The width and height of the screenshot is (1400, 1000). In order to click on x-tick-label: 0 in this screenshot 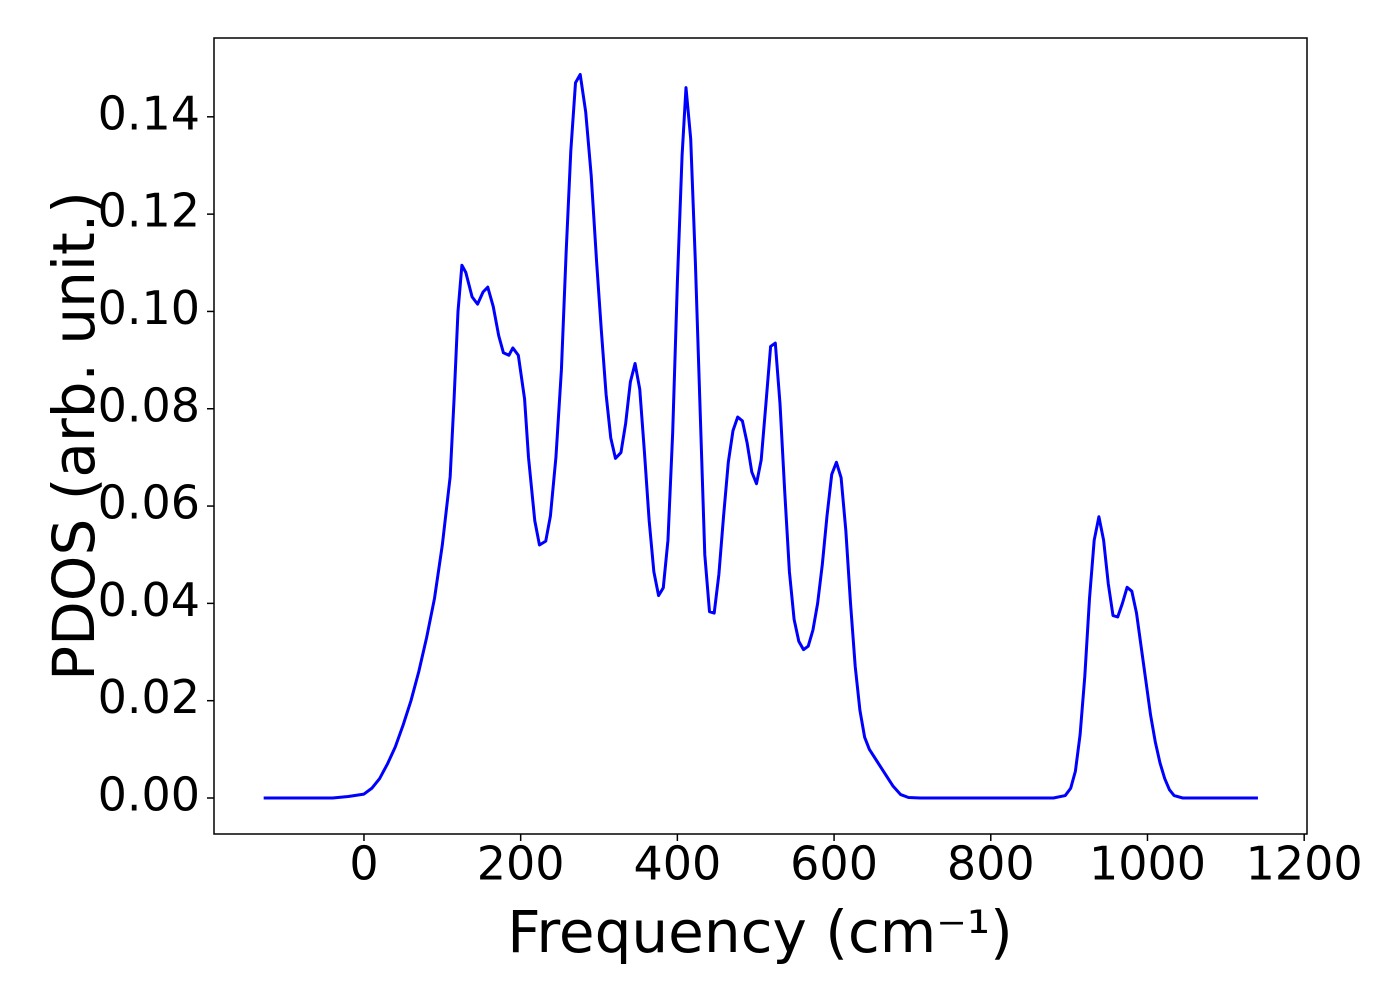, I will do `click(363, 864)`.